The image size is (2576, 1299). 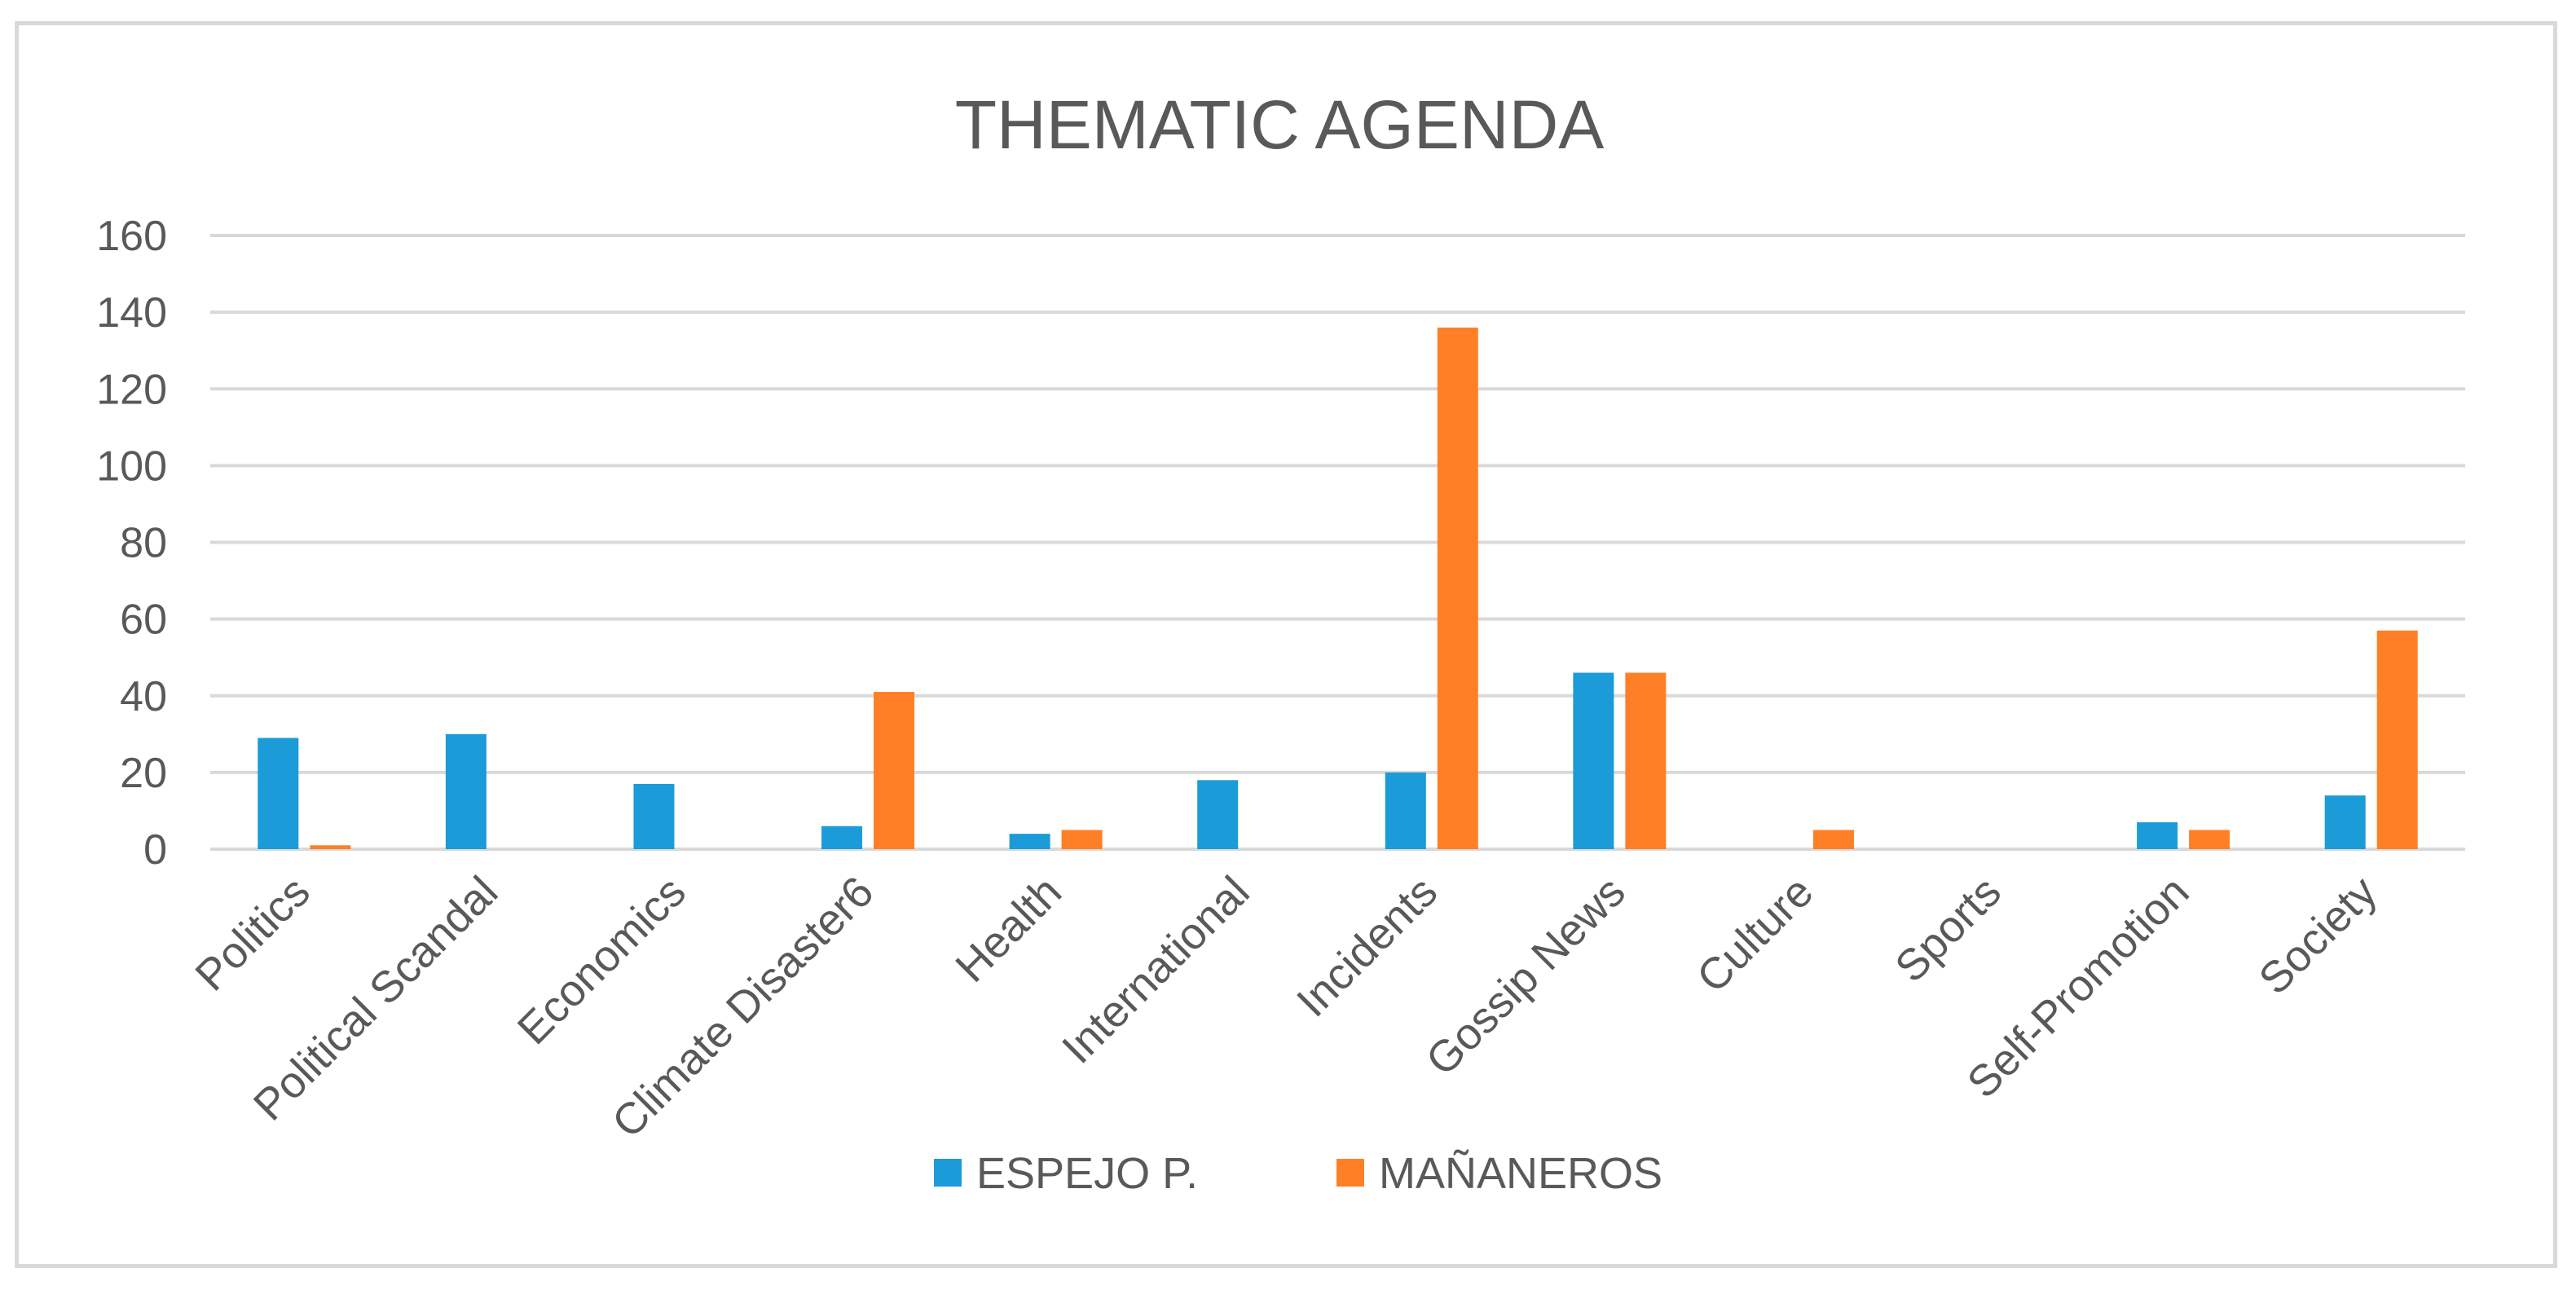 What do you see at coordinates (143, 621) in the screenshot?
I see `y-tick-label: 60` at bounding box center [143, 621].